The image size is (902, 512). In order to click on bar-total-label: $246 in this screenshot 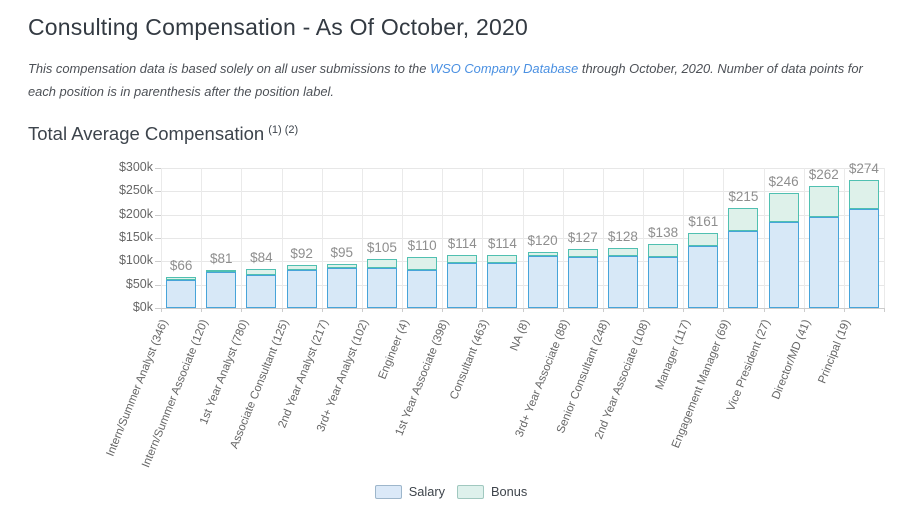, I will do `click(783, 182)`.